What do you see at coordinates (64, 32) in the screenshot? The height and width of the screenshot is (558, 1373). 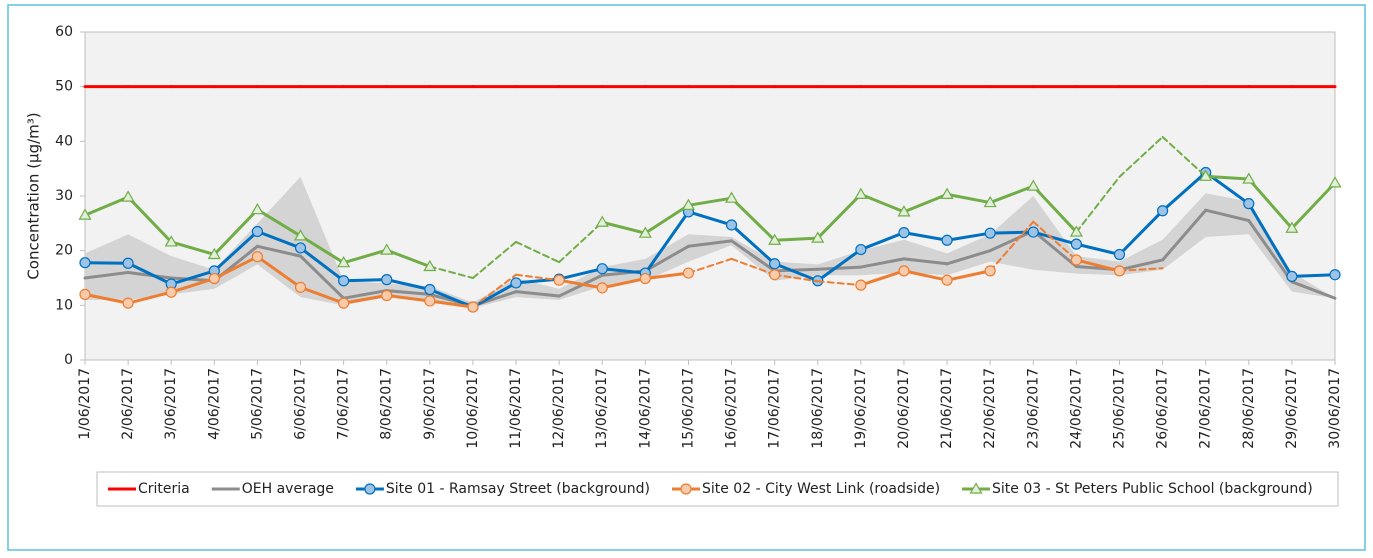 I see `y-tick-label: 60` at bounding box center [64, 32].